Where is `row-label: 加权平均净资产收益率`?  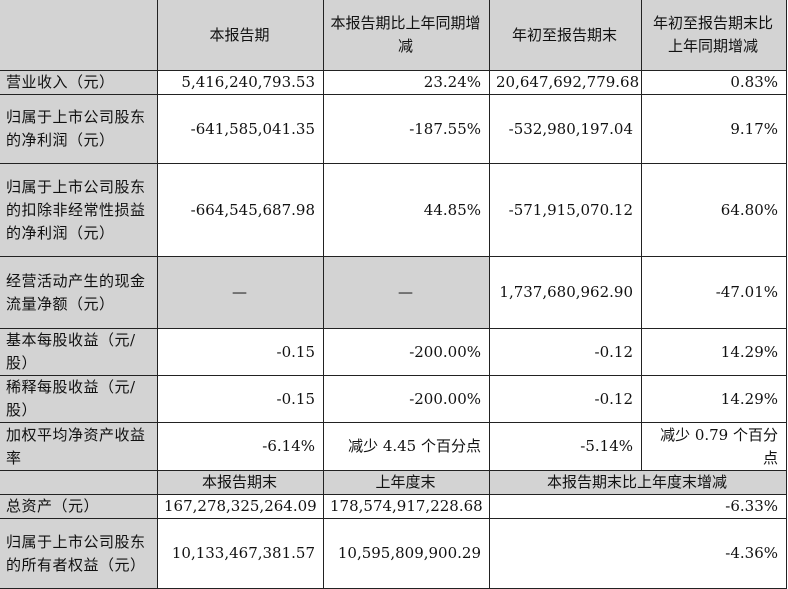 row-label: 加权平均净资产收益率 is located at coordinates (79, 446).